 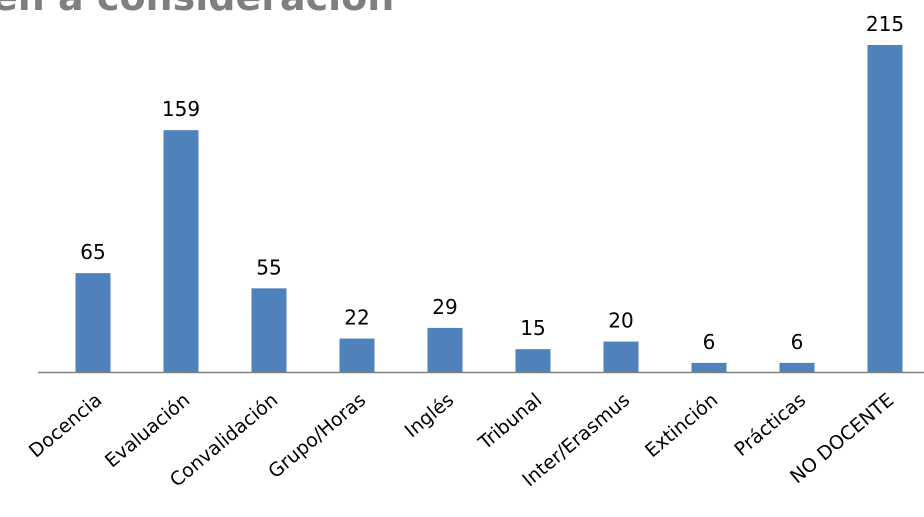 What do you see at coordinates (181, 251) in the screenshot?
I see `bar-evaluacion` at bounding box center [181, 251].